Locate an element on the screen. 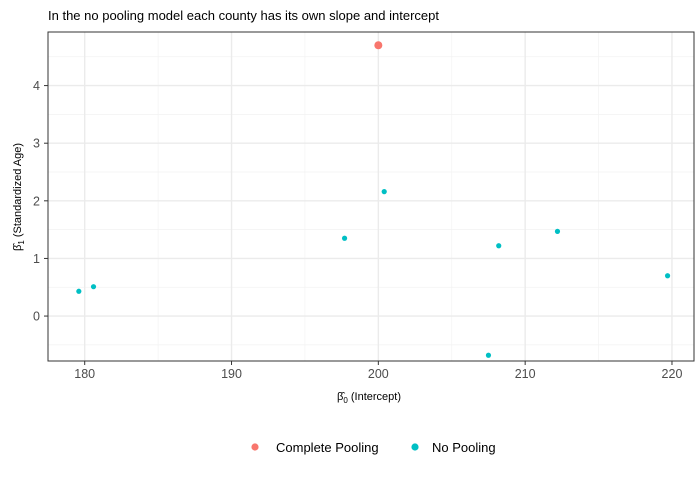 The width and height of the screenshot is (700, 480). complete-pooling-point is located at coordinates (378, 45).